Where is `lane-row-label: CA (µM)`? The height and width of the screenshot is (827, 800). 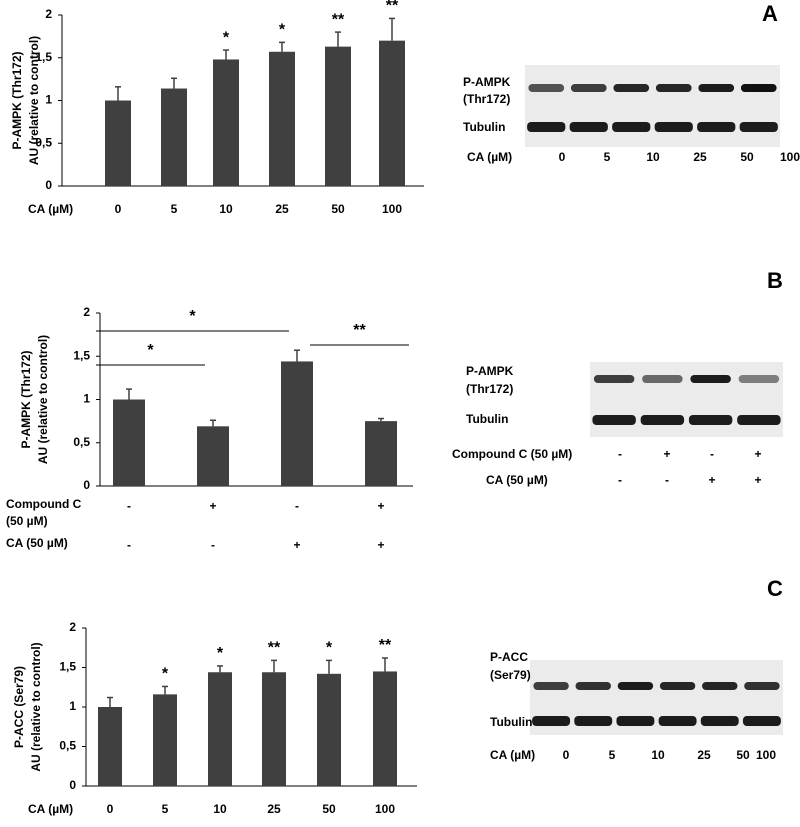
lane-row-label: CA (µM) is located at coordinates (489, 157).